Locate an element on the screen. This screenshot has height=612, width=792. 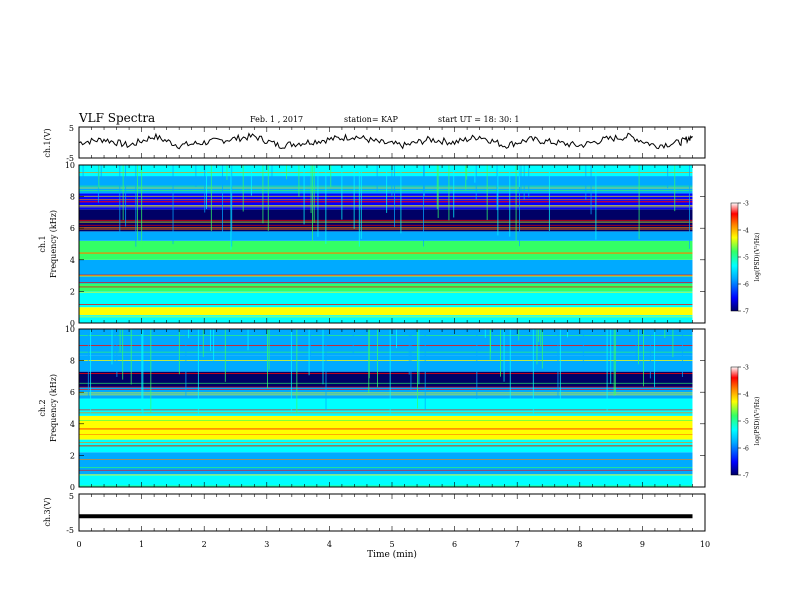
ch2-spectrogram-ytick-label: 6 is located at coordinates (72, 392).